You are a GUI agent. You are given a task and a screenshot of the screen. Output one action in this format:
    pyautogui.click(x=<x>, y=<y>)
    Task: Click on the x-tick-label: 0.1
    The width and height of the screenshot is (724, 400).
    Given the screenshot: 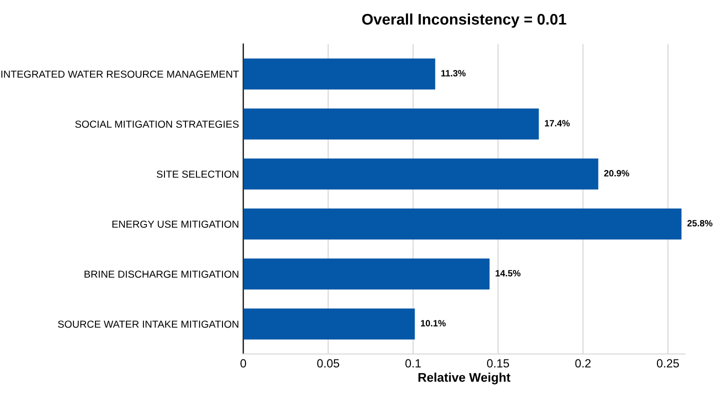 What is the action you would take?
    pyautogui.click(x=413, y=363)
    